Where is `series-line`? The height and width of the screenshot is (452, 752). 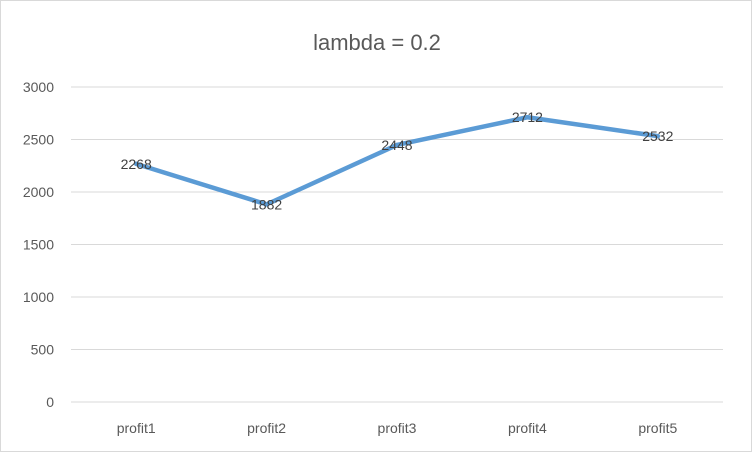
series-line is located at coordinates (397, 160).